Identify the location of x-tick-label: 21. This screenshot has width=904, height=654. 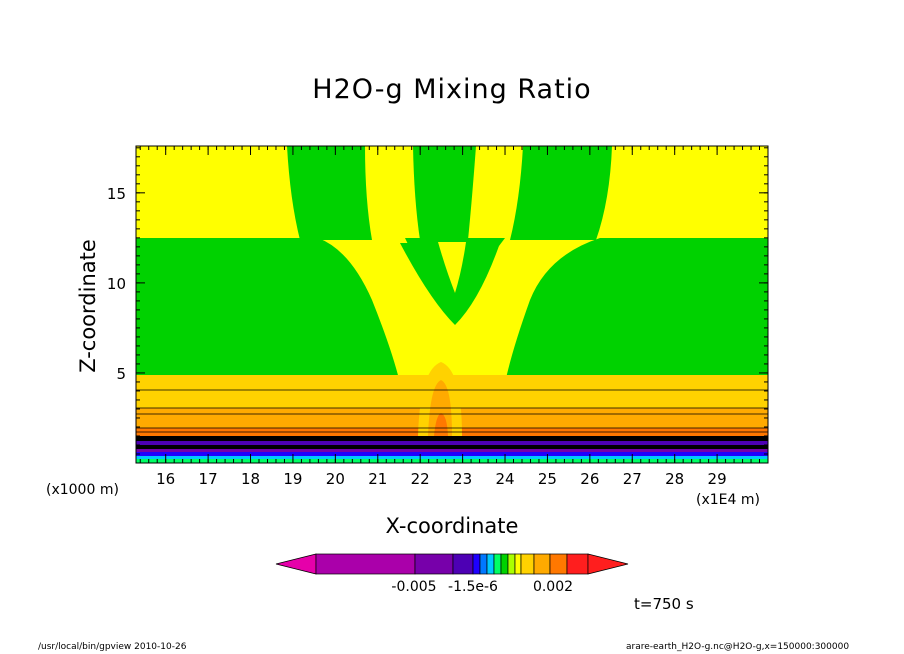
(377, 479).